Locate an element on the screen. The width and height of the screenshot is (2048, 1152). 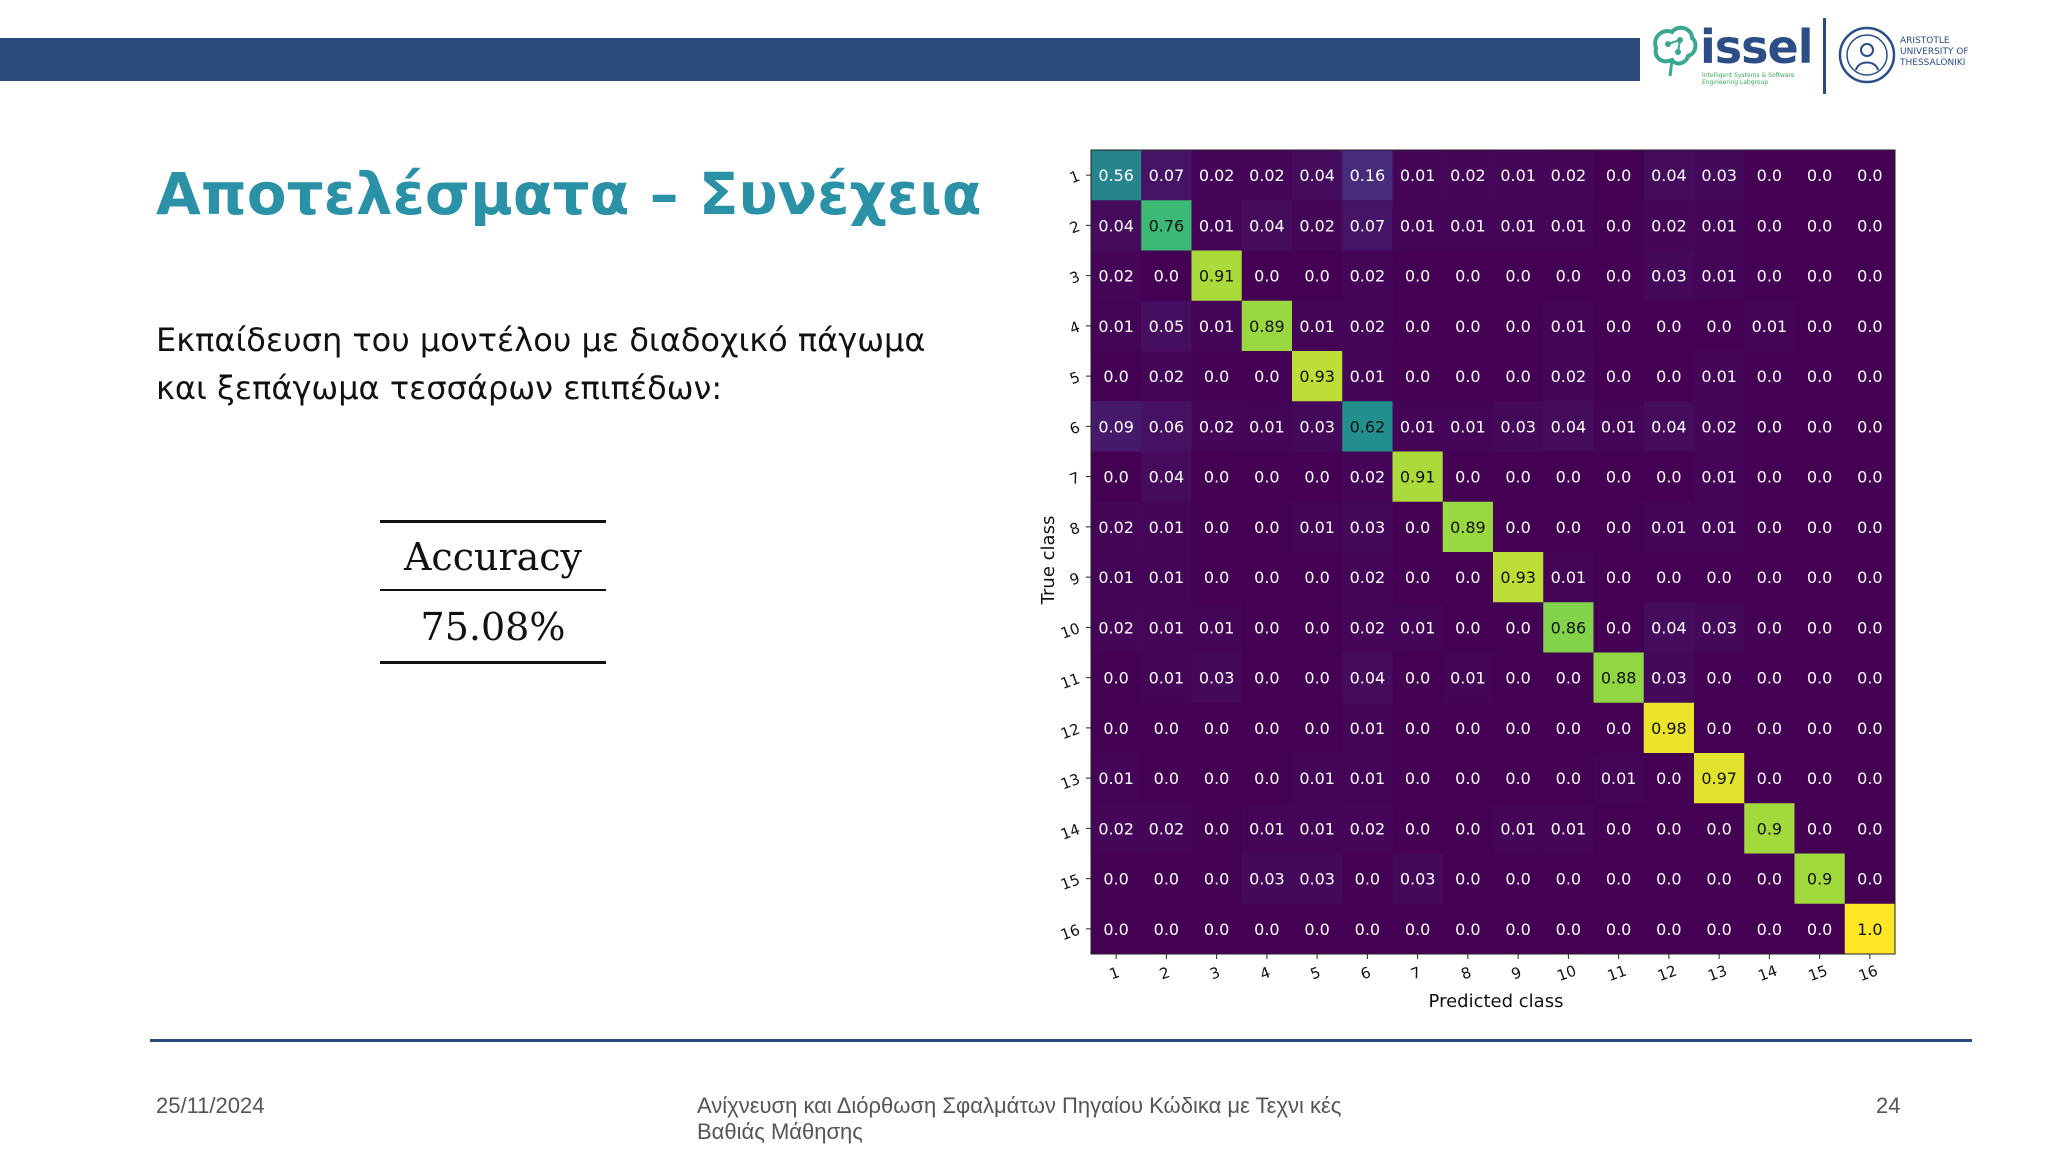
auth-logo: ARISTOTLE UNIVERSITY OF THESSALONIKI is located at coordinates (1908, 56).